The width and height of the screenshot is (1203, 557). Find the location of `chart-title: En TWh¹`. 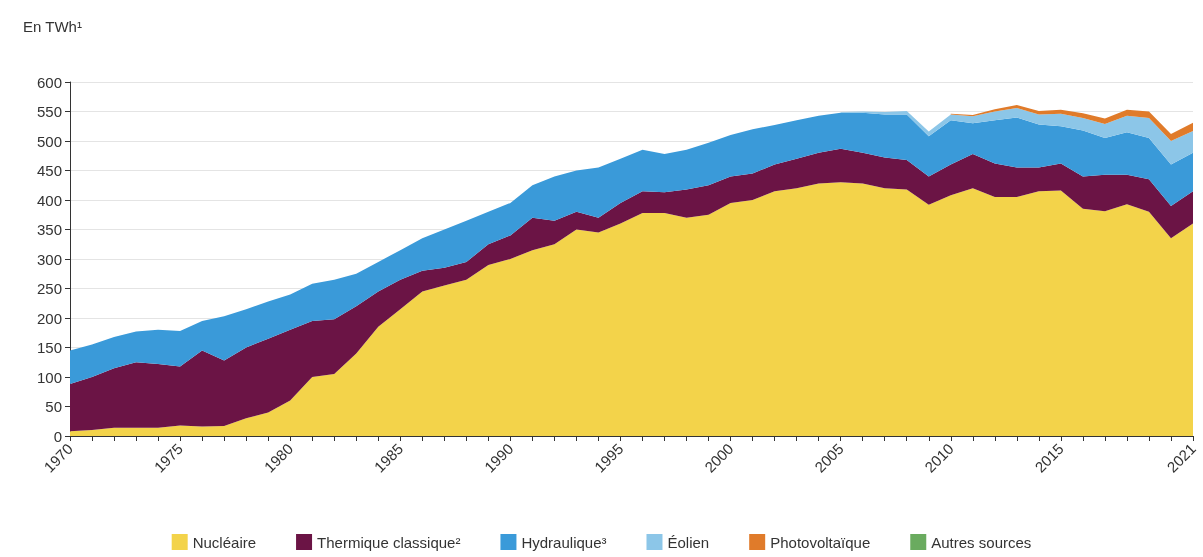

chart-title: En TWh¹ is located at coordinates (52, 26).